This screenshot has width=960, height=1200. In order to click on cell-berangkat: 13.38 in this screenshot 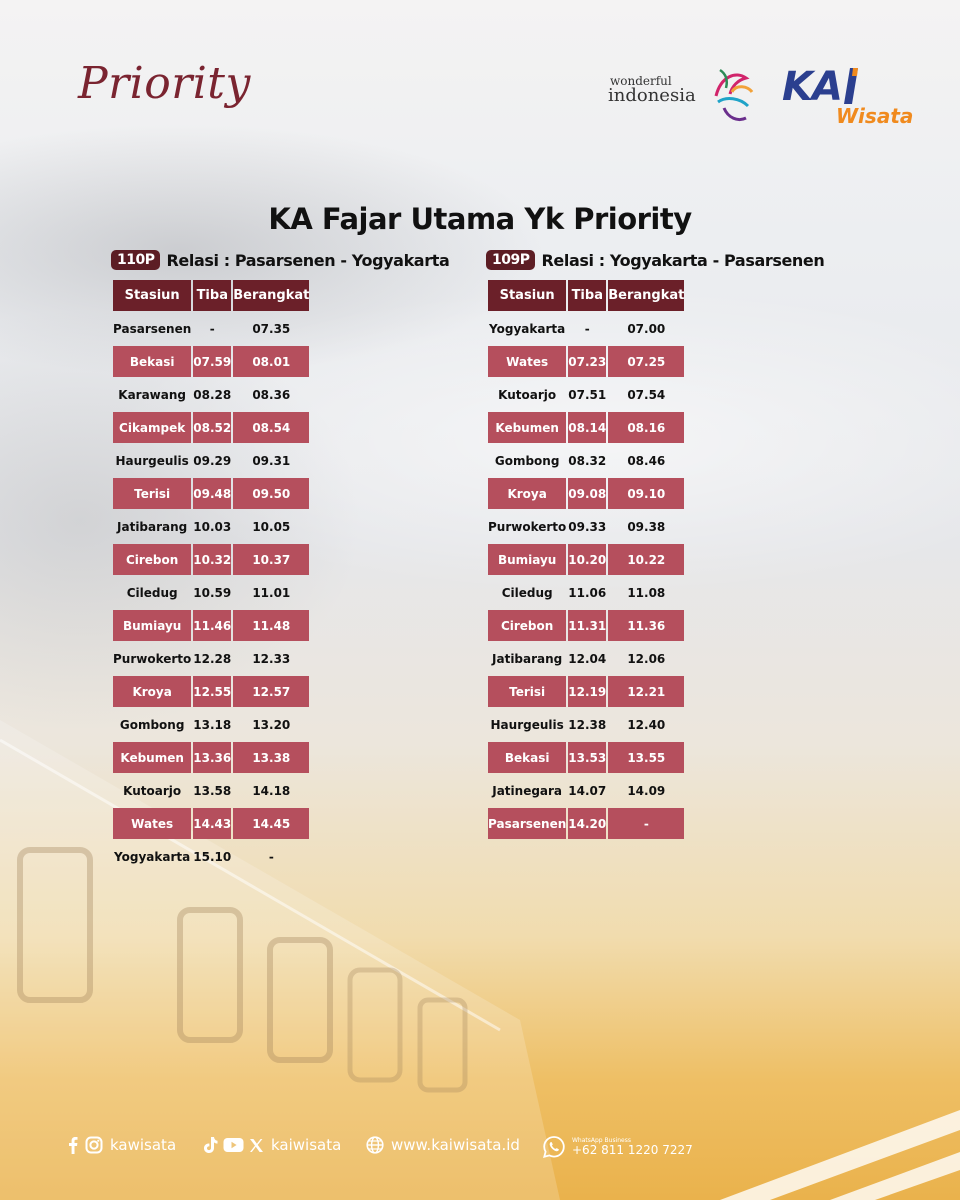, I will do `click(271, 757)`.